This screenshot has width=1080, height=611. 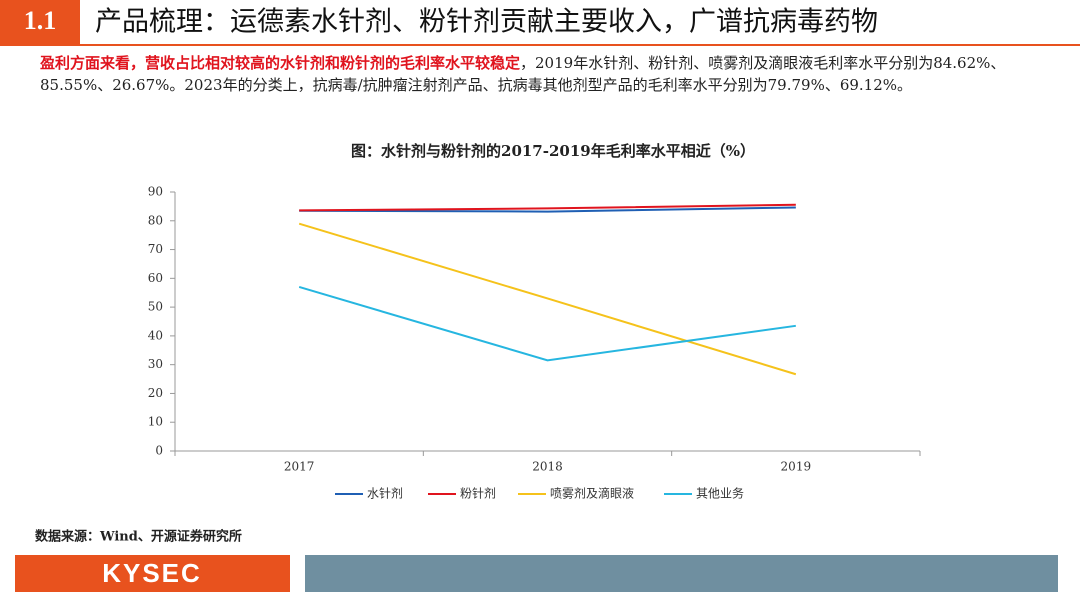 What do you see at coordinates (155, 364) in the screenshot?
I see `y-tick-label: 30` at bounding box center [155, 364].